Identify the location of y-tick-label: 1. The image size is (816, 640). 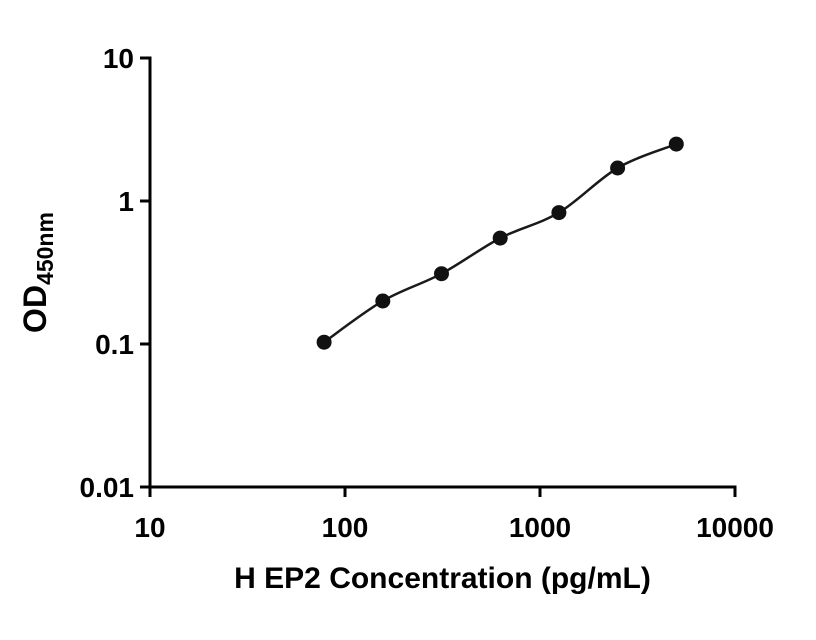
(126, 201).